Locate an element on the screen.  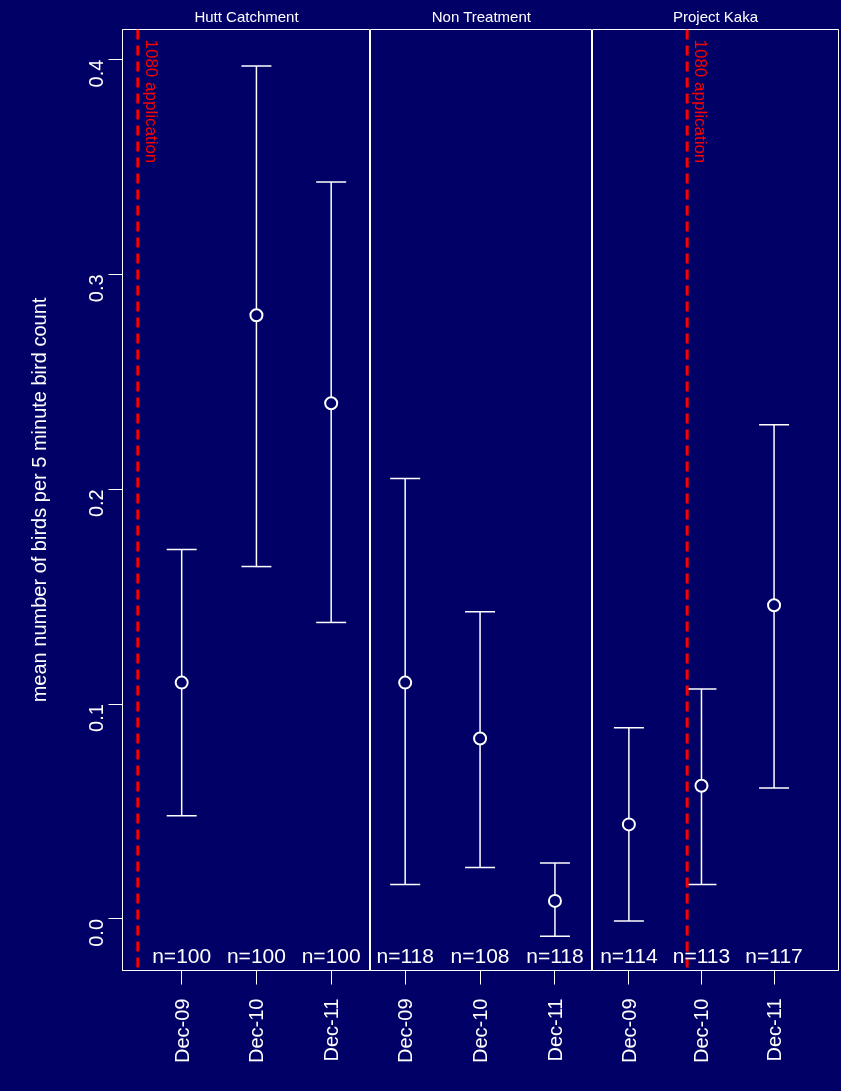
y-axis-title: mean number of birds per 5 minute bird count is located at coordinates (38, 500).